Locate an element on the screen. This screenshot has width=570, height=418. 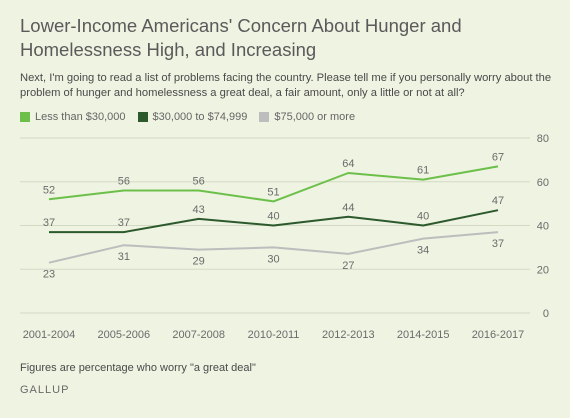
y-tick-label-20: 20 is located at coordinates (543, 270).